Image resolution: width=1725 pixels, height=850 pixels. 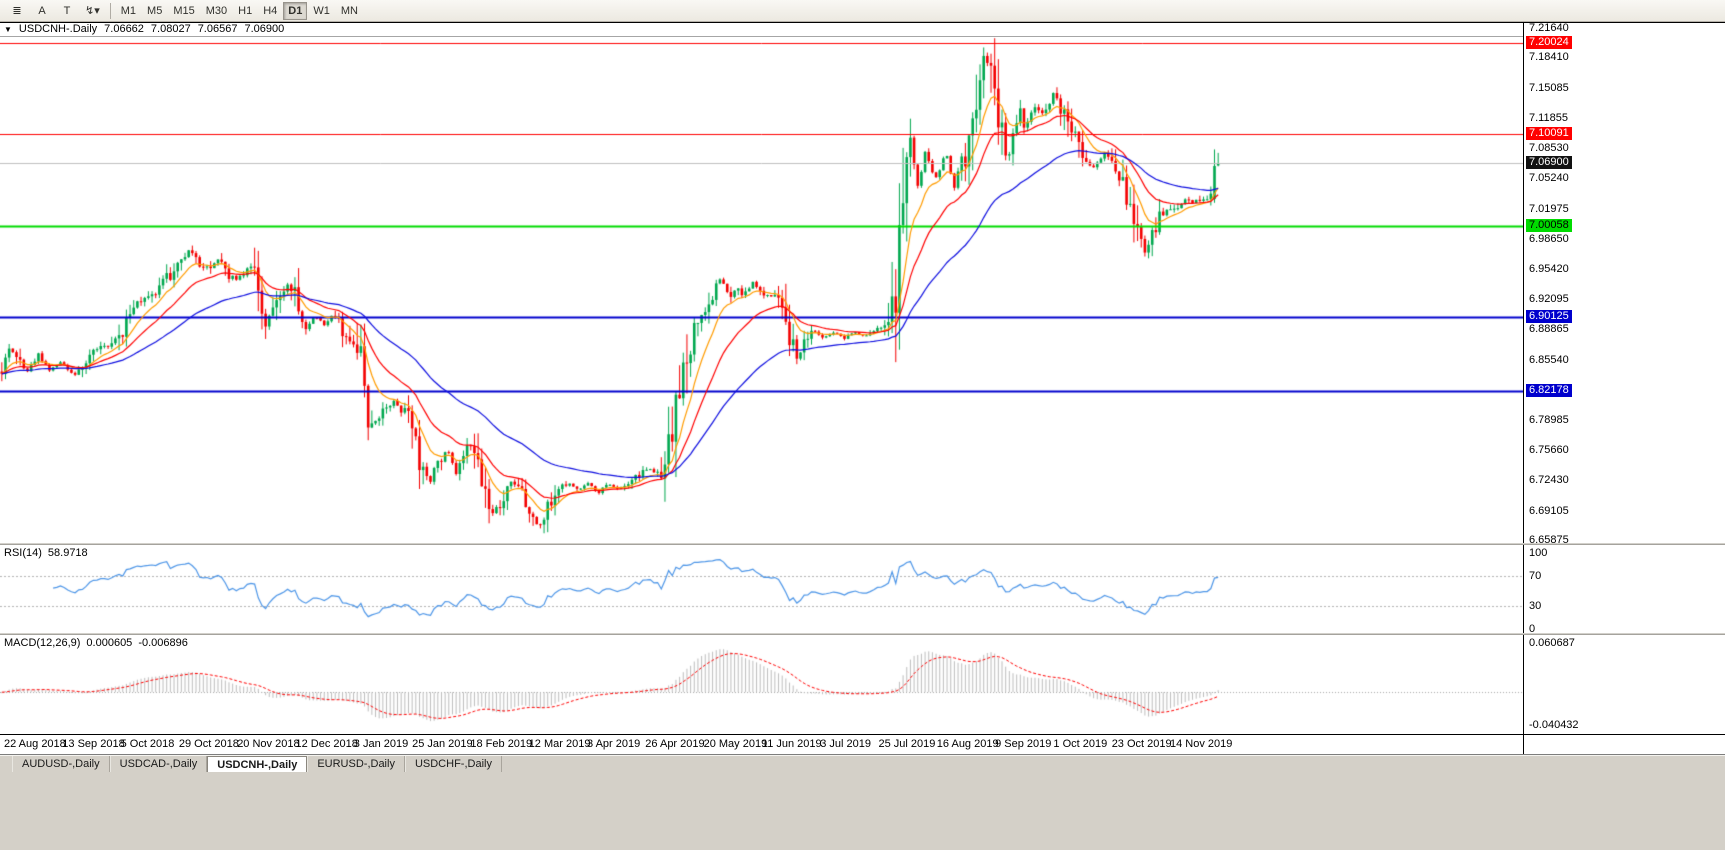 I want to click on macd-axis: 0.060687 -0.040432, so click(x=1624, y=684).